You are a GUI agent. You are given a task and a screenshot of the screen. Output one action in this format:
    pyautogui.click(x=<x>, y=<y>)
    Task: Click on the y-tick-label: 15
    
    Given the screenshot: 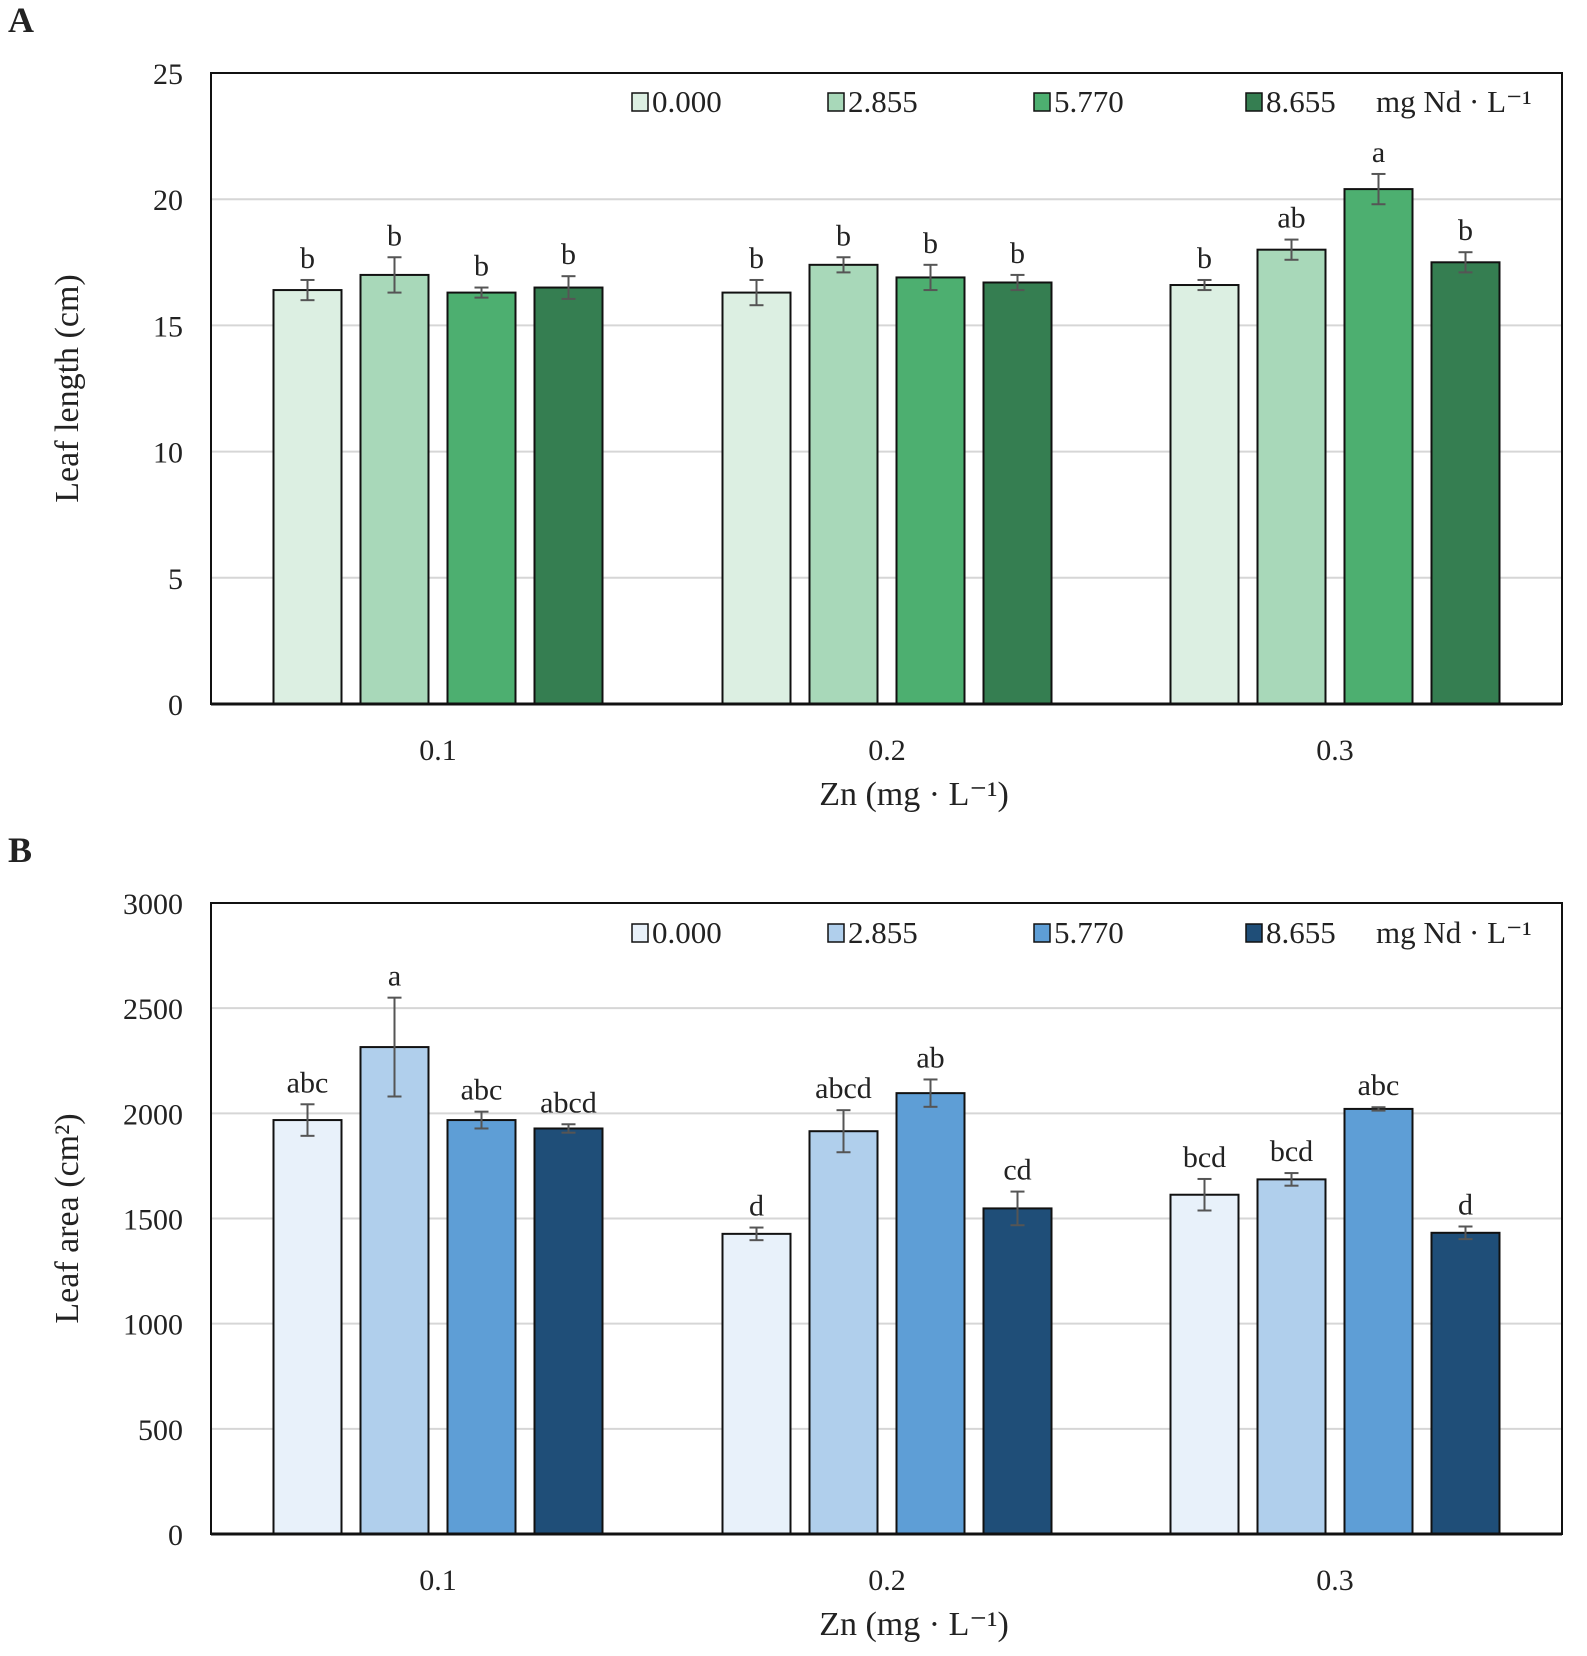 What is the action you would take?
    pyautogui.click(x=168, y=326)
    